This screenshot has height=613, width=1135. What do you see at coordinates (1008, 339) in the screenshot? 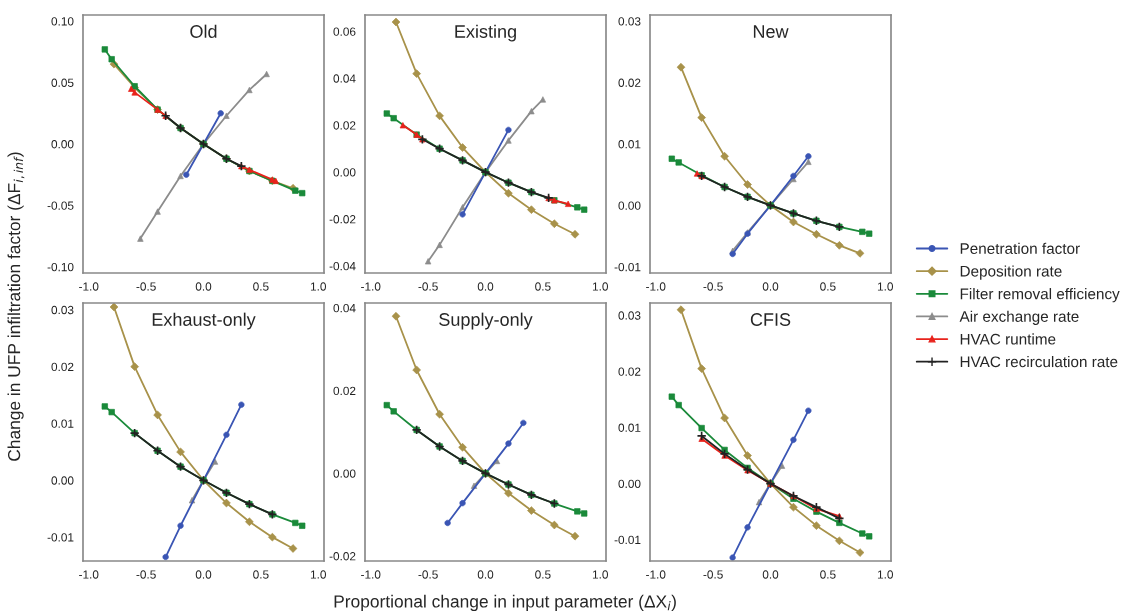
I see `legend-label: HVAC runtime` at bounding box center [1008, 339].